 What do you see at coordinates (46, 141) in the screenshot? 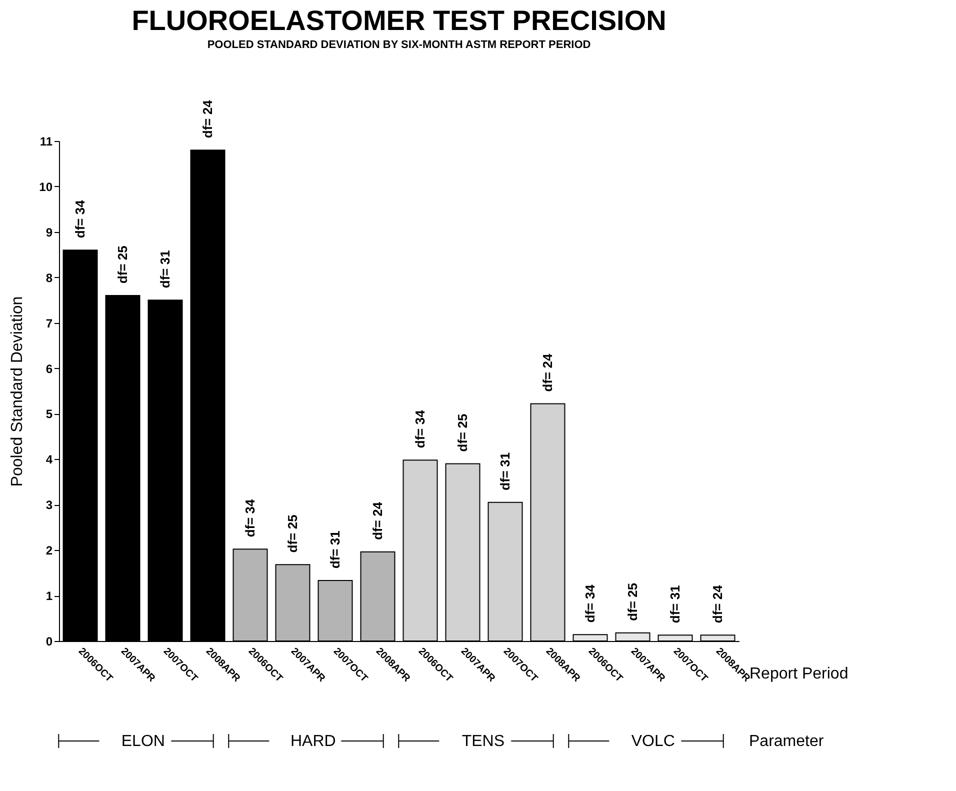
I see `y-tick-label: 11` at bounding box center [46, 141].